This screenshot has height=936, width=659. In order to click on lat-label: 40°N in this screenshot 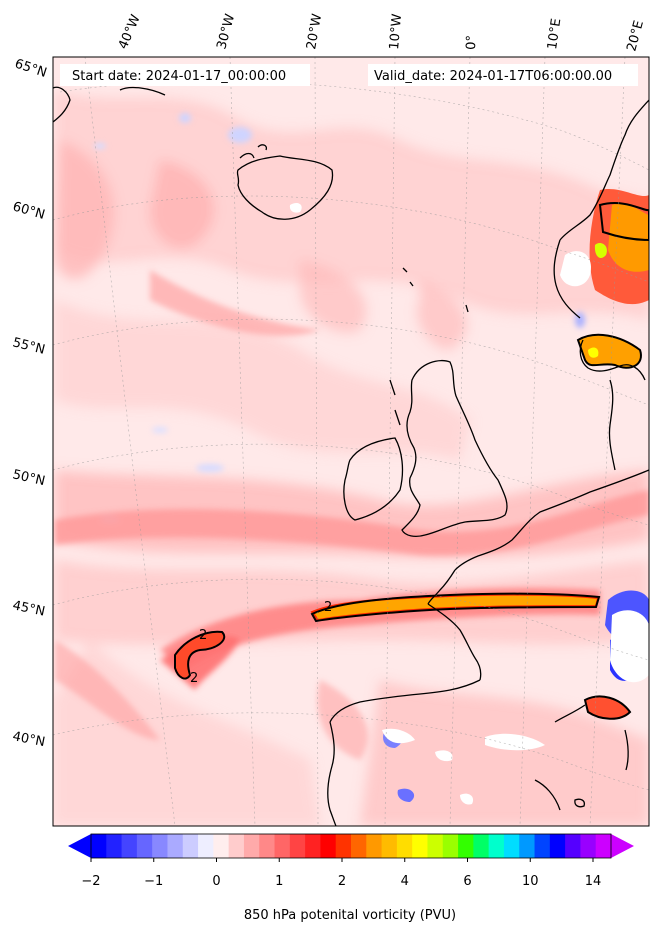, I will do `click(28, 739)`.